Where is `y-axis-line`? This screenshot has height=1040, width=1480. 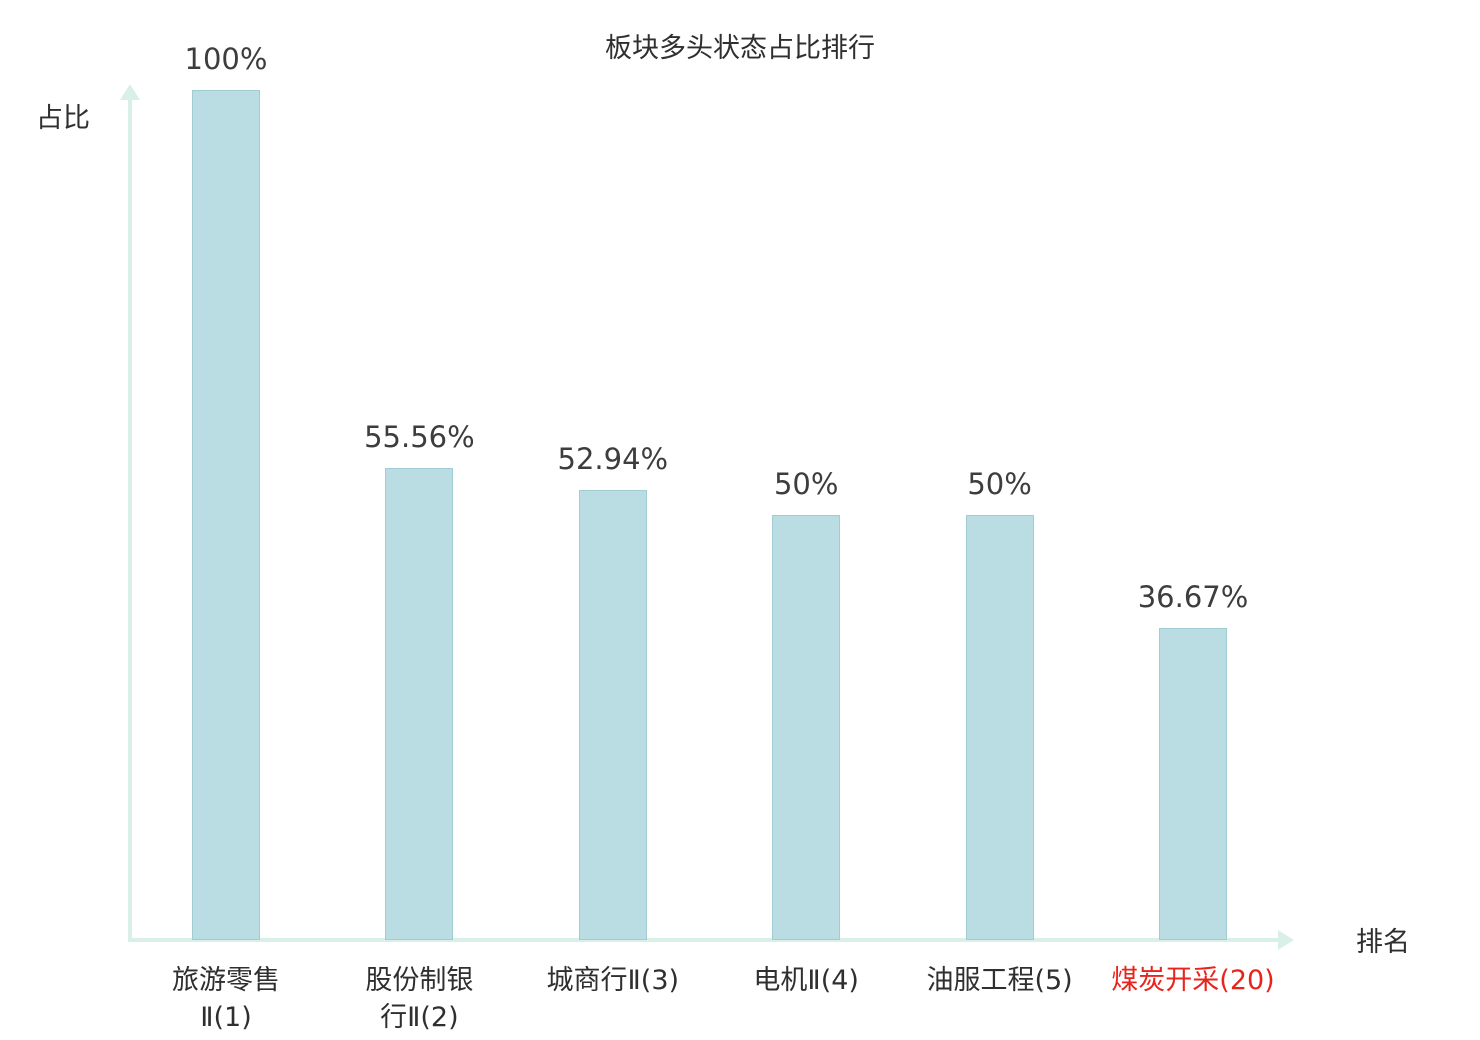 y-axis-line is located at coordinates (130, 520).